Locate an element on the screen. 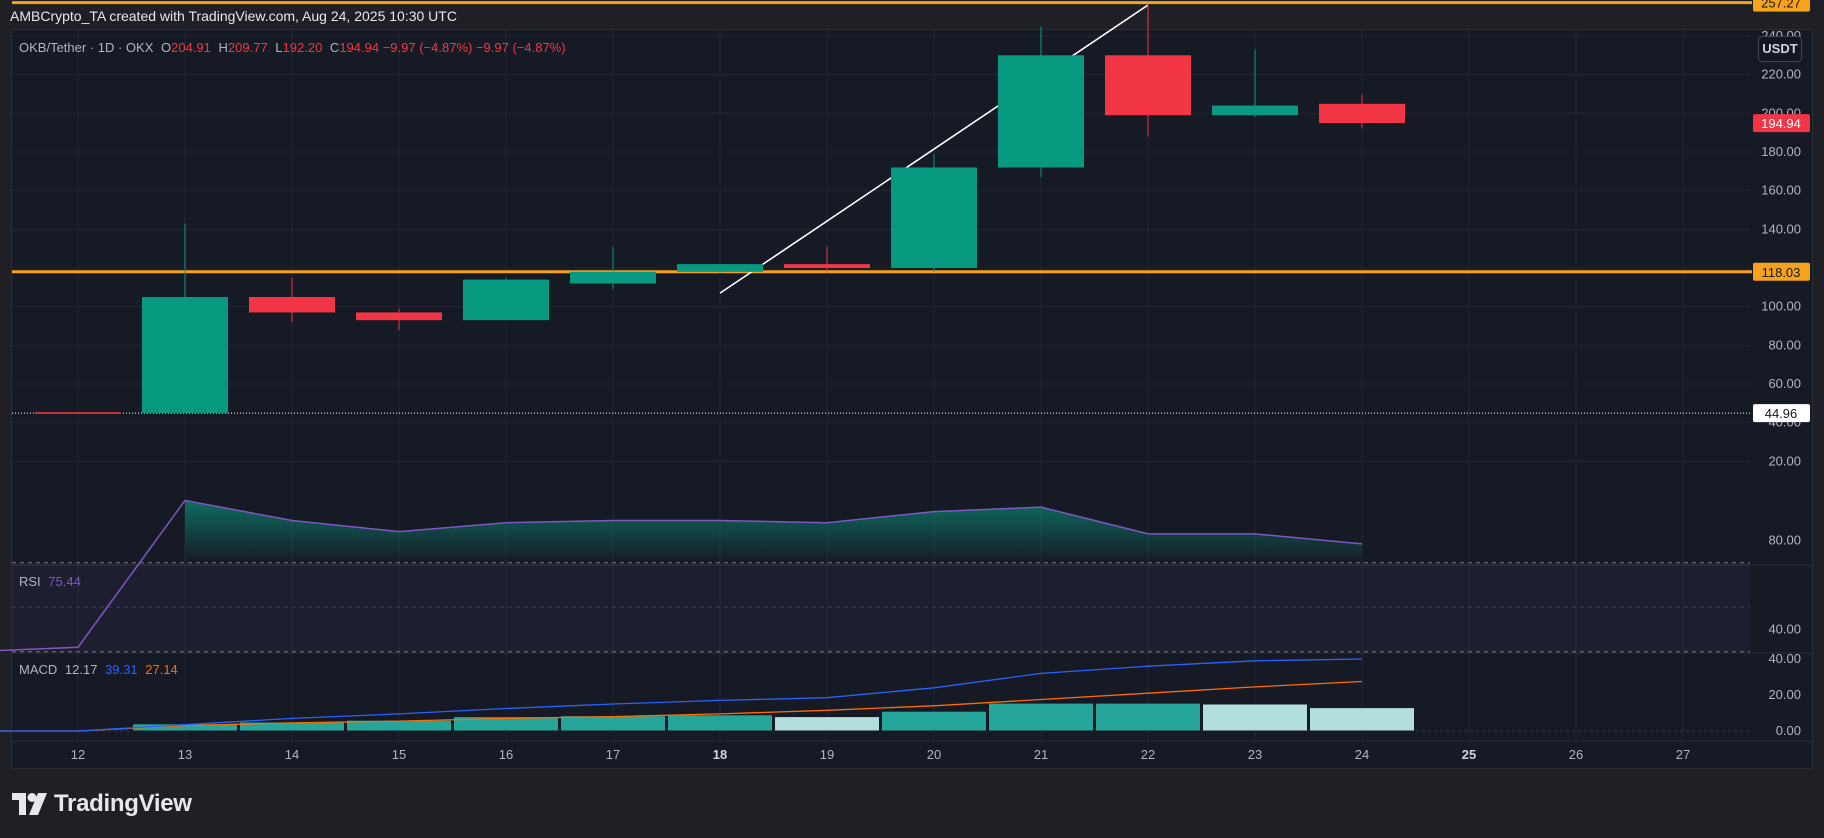 The image size is (1824, 838). rsi-overbought-fill is located at coordinates (773, 531).